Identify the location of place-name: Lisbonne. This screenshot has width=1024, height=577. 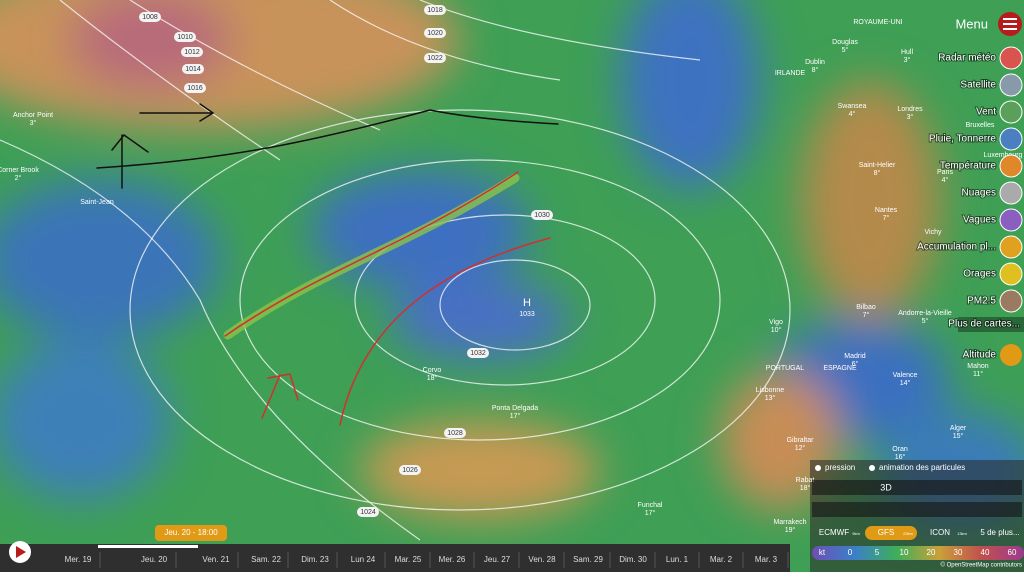
(770, 390).